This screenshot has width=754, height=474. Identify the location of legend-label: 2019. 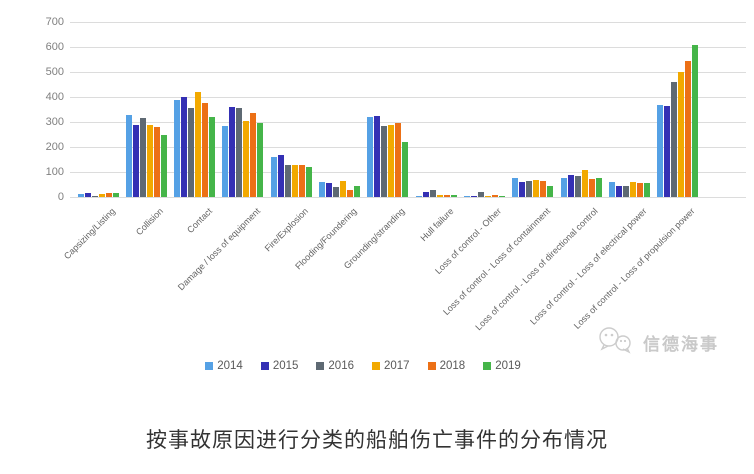
(508, 366).